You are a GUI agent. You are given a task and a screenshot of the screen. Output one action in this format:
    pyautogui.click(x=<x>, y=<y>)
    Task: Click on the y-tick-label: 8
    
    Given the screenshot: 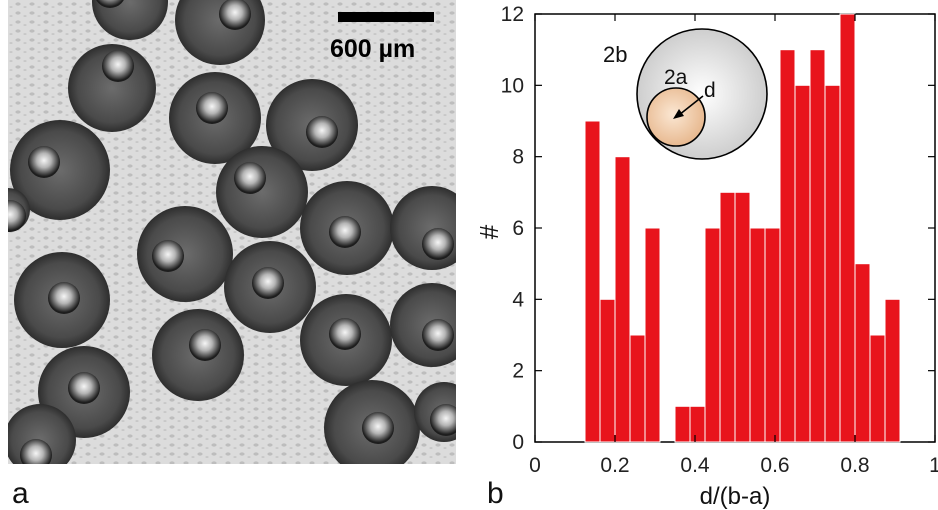 What is the action you would take?
    pyautogui.click(x=518, y=157)
    